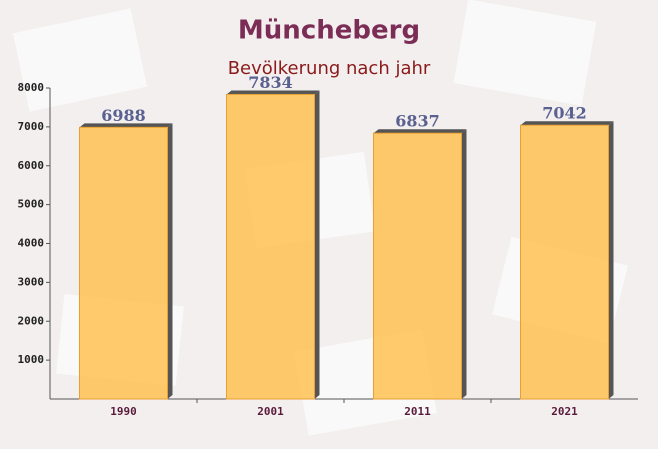  What do you see at coordinates (329, 31) in the screenshot?
I see `chart-title: Müncheberg` at bounding box center [329, 31].